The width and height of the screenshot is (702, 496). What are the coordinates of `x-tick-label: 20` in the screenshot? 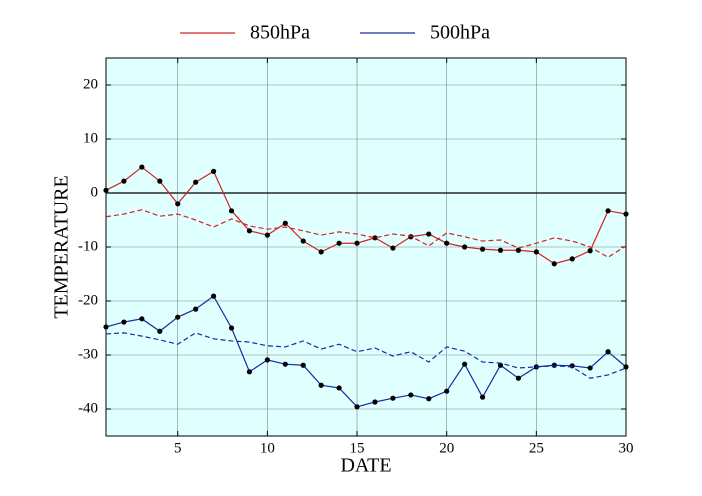 It's located at (446, 448).